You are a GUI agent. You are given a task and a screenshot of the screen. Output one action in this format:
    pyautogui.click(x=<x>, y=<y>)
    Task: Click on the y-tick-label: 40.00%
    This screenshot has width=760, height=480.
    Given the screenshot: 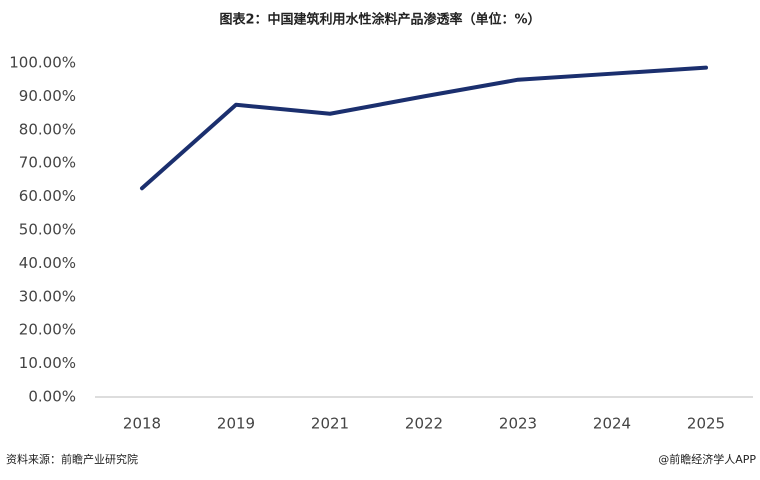 What is the action you would take?
    pyautogui.click(x=47, y=263)
    